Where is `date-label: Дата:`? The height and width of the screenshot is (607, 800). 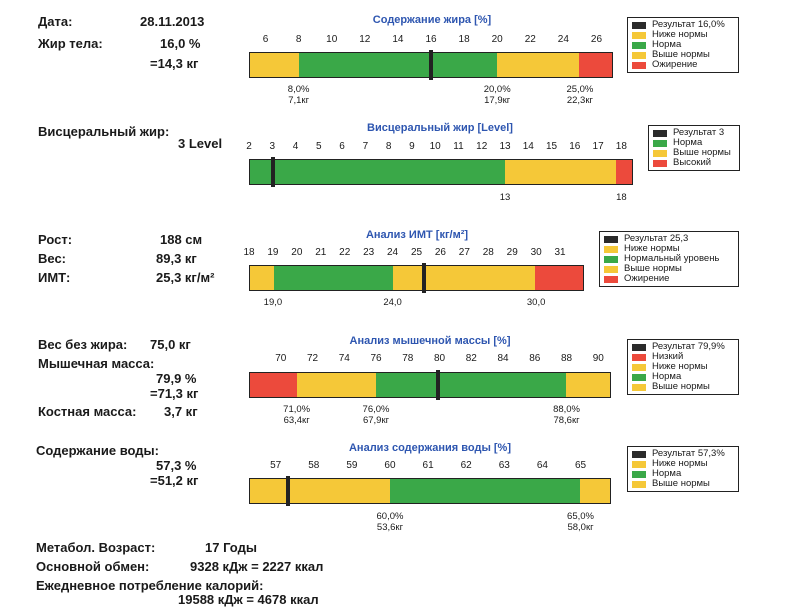 date-label: Дата: is located at coordinates (55, 21).